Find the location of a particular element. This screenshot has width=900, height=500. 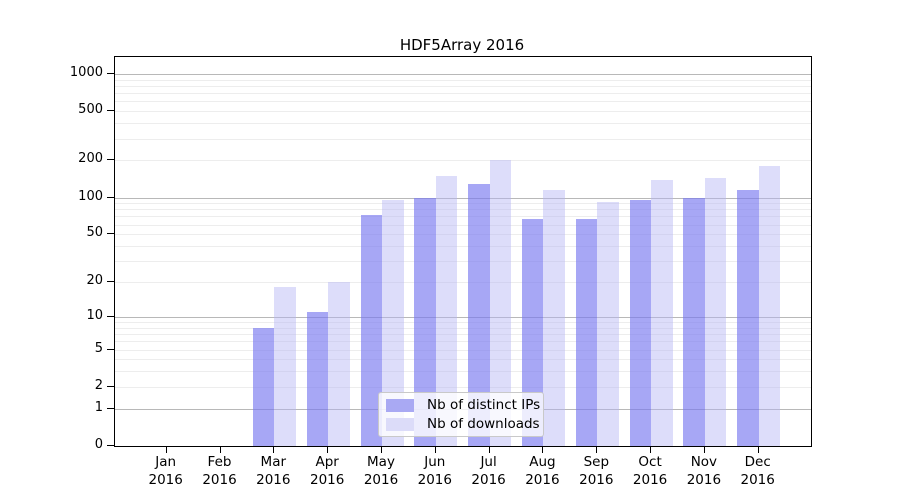

y-tick-label-10: 10 is located at coordinates (94, 315).